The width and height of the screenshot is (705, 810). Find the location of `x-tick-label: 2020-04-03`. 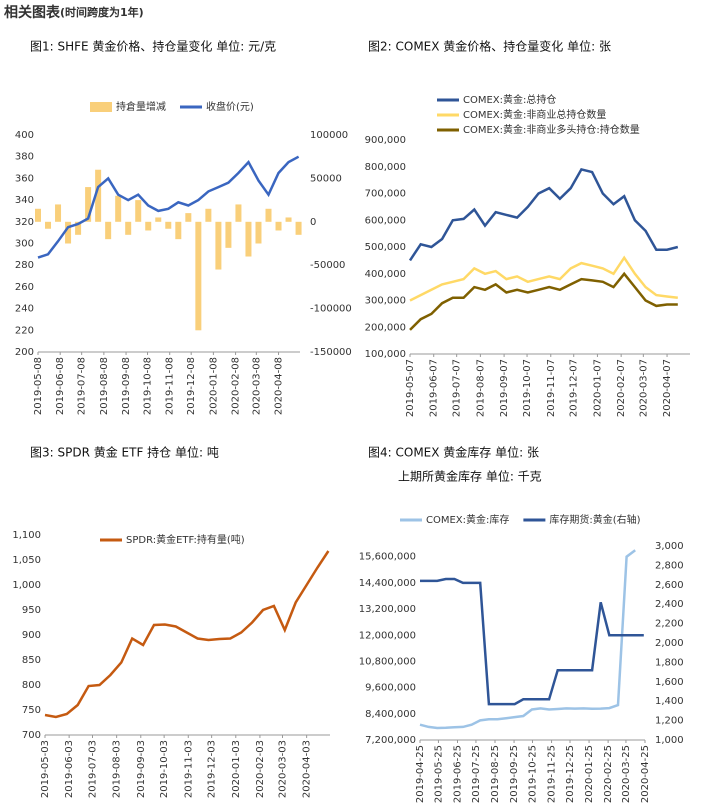

x-tick-label: 2020-04-03 is located at coordinates (307, 769).